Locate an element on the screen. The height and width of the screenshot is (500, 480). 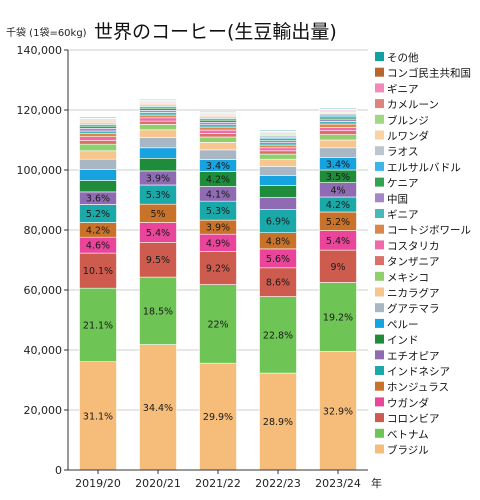
data-label: 3.4% is located at coordinates (338, 164).